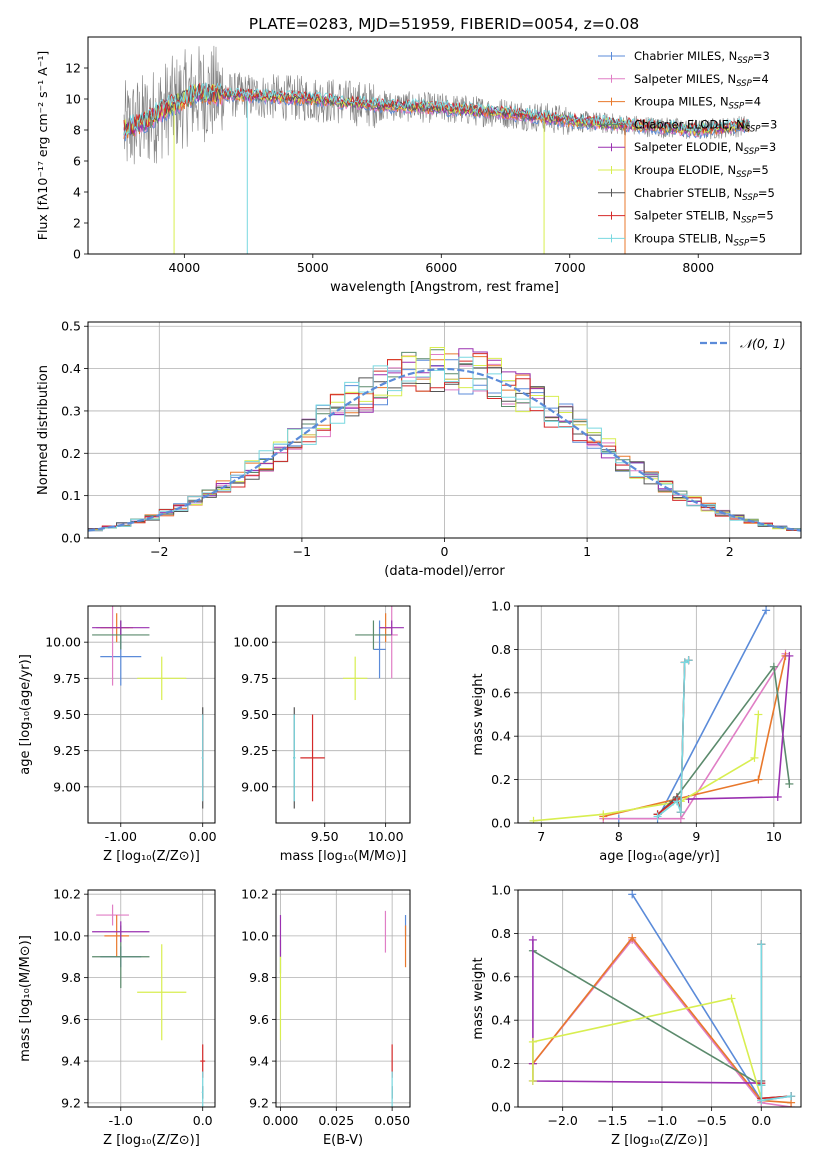 The image size is (819, 1170). I want to click on y-tick-label: 4, so click(77, 192).